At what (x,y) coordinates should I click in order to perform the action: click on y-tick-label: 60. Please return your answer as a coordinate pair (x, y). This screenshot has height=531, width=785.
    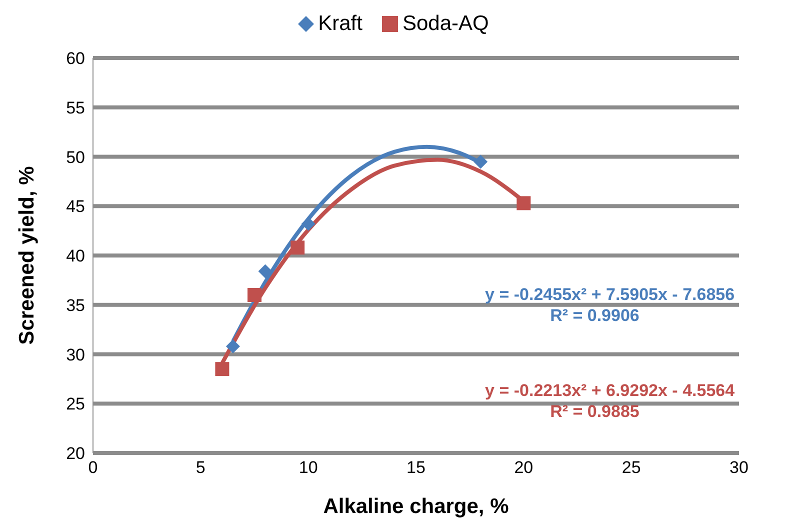
    Looking at the image, I should click on (75, 58).